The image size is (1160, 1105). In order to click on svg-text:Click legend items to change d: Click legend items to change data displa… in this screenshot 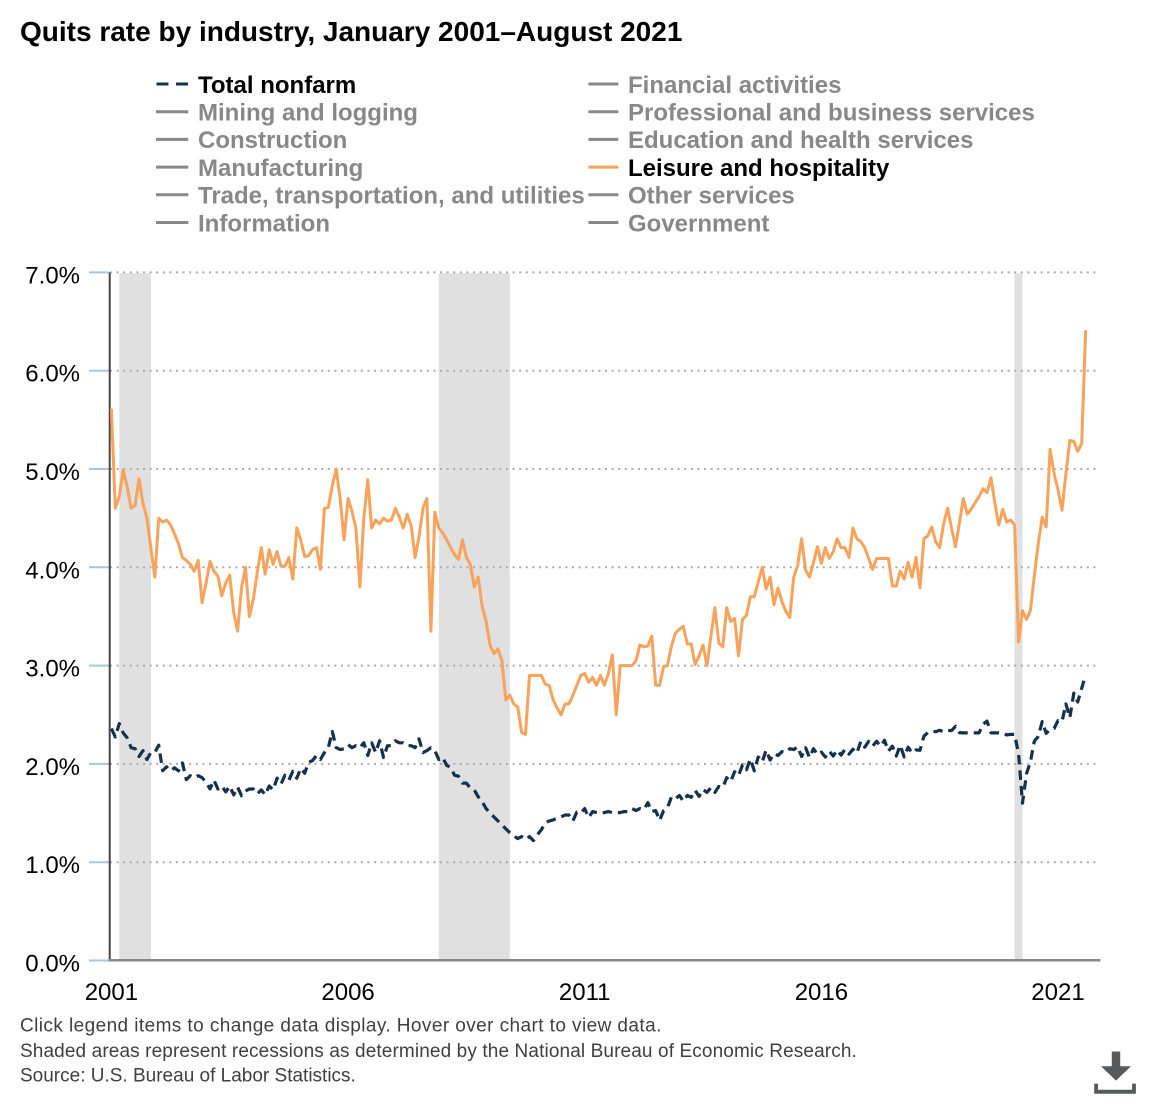, I will do `click(341, 1026)`.